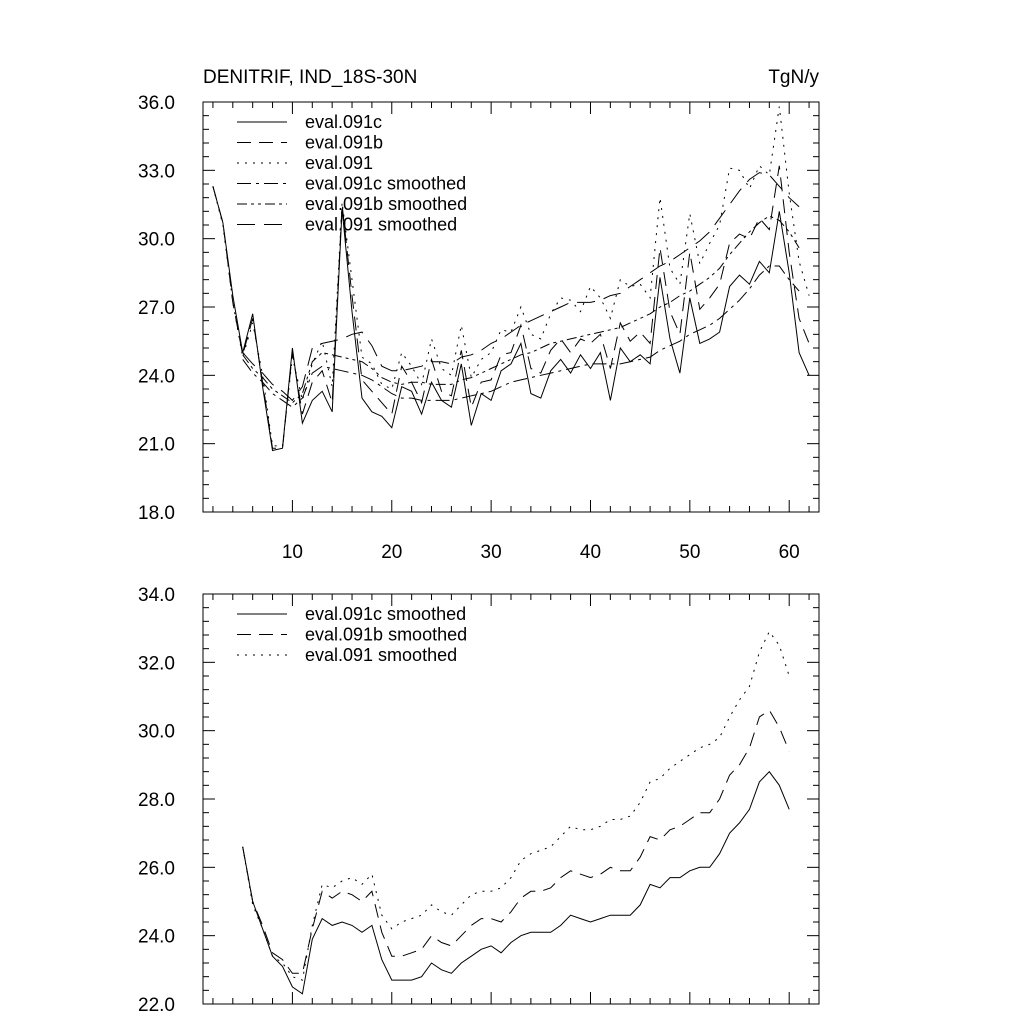  What do you see at coordinates (156, 595) in the screenshot?
I see `y-tick-label: 34.0` at bounding box center [156, 595].